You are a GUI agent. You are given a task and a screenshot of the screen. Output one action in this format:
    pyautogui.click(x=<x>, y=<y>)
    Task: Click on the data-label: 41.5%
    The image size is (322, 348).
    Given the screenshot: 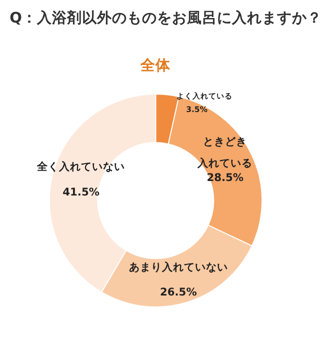 What is the action you would take?
    pyautogui.click(x=81, y=191)
    